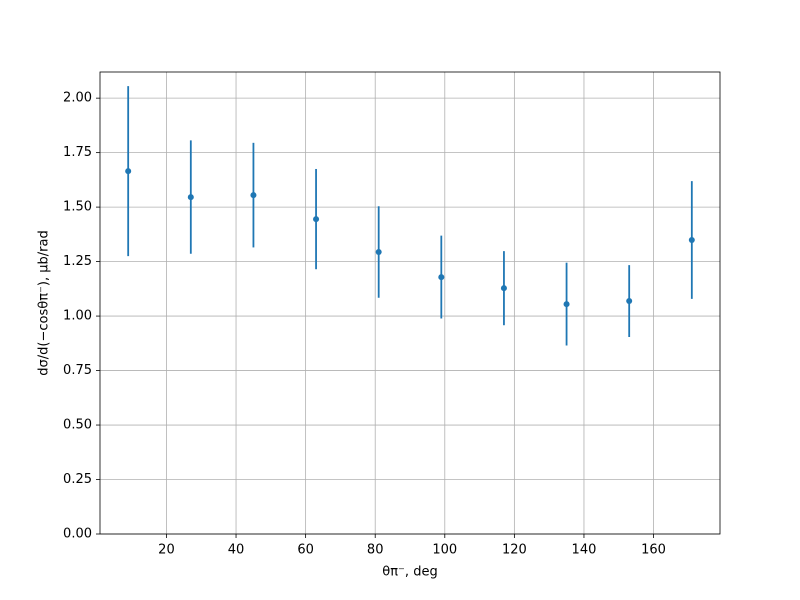  What do you see at coordinates (77, 316) in the screenshot?
I see `y-tick-label: 1.00` at bounding box center [77, 316].